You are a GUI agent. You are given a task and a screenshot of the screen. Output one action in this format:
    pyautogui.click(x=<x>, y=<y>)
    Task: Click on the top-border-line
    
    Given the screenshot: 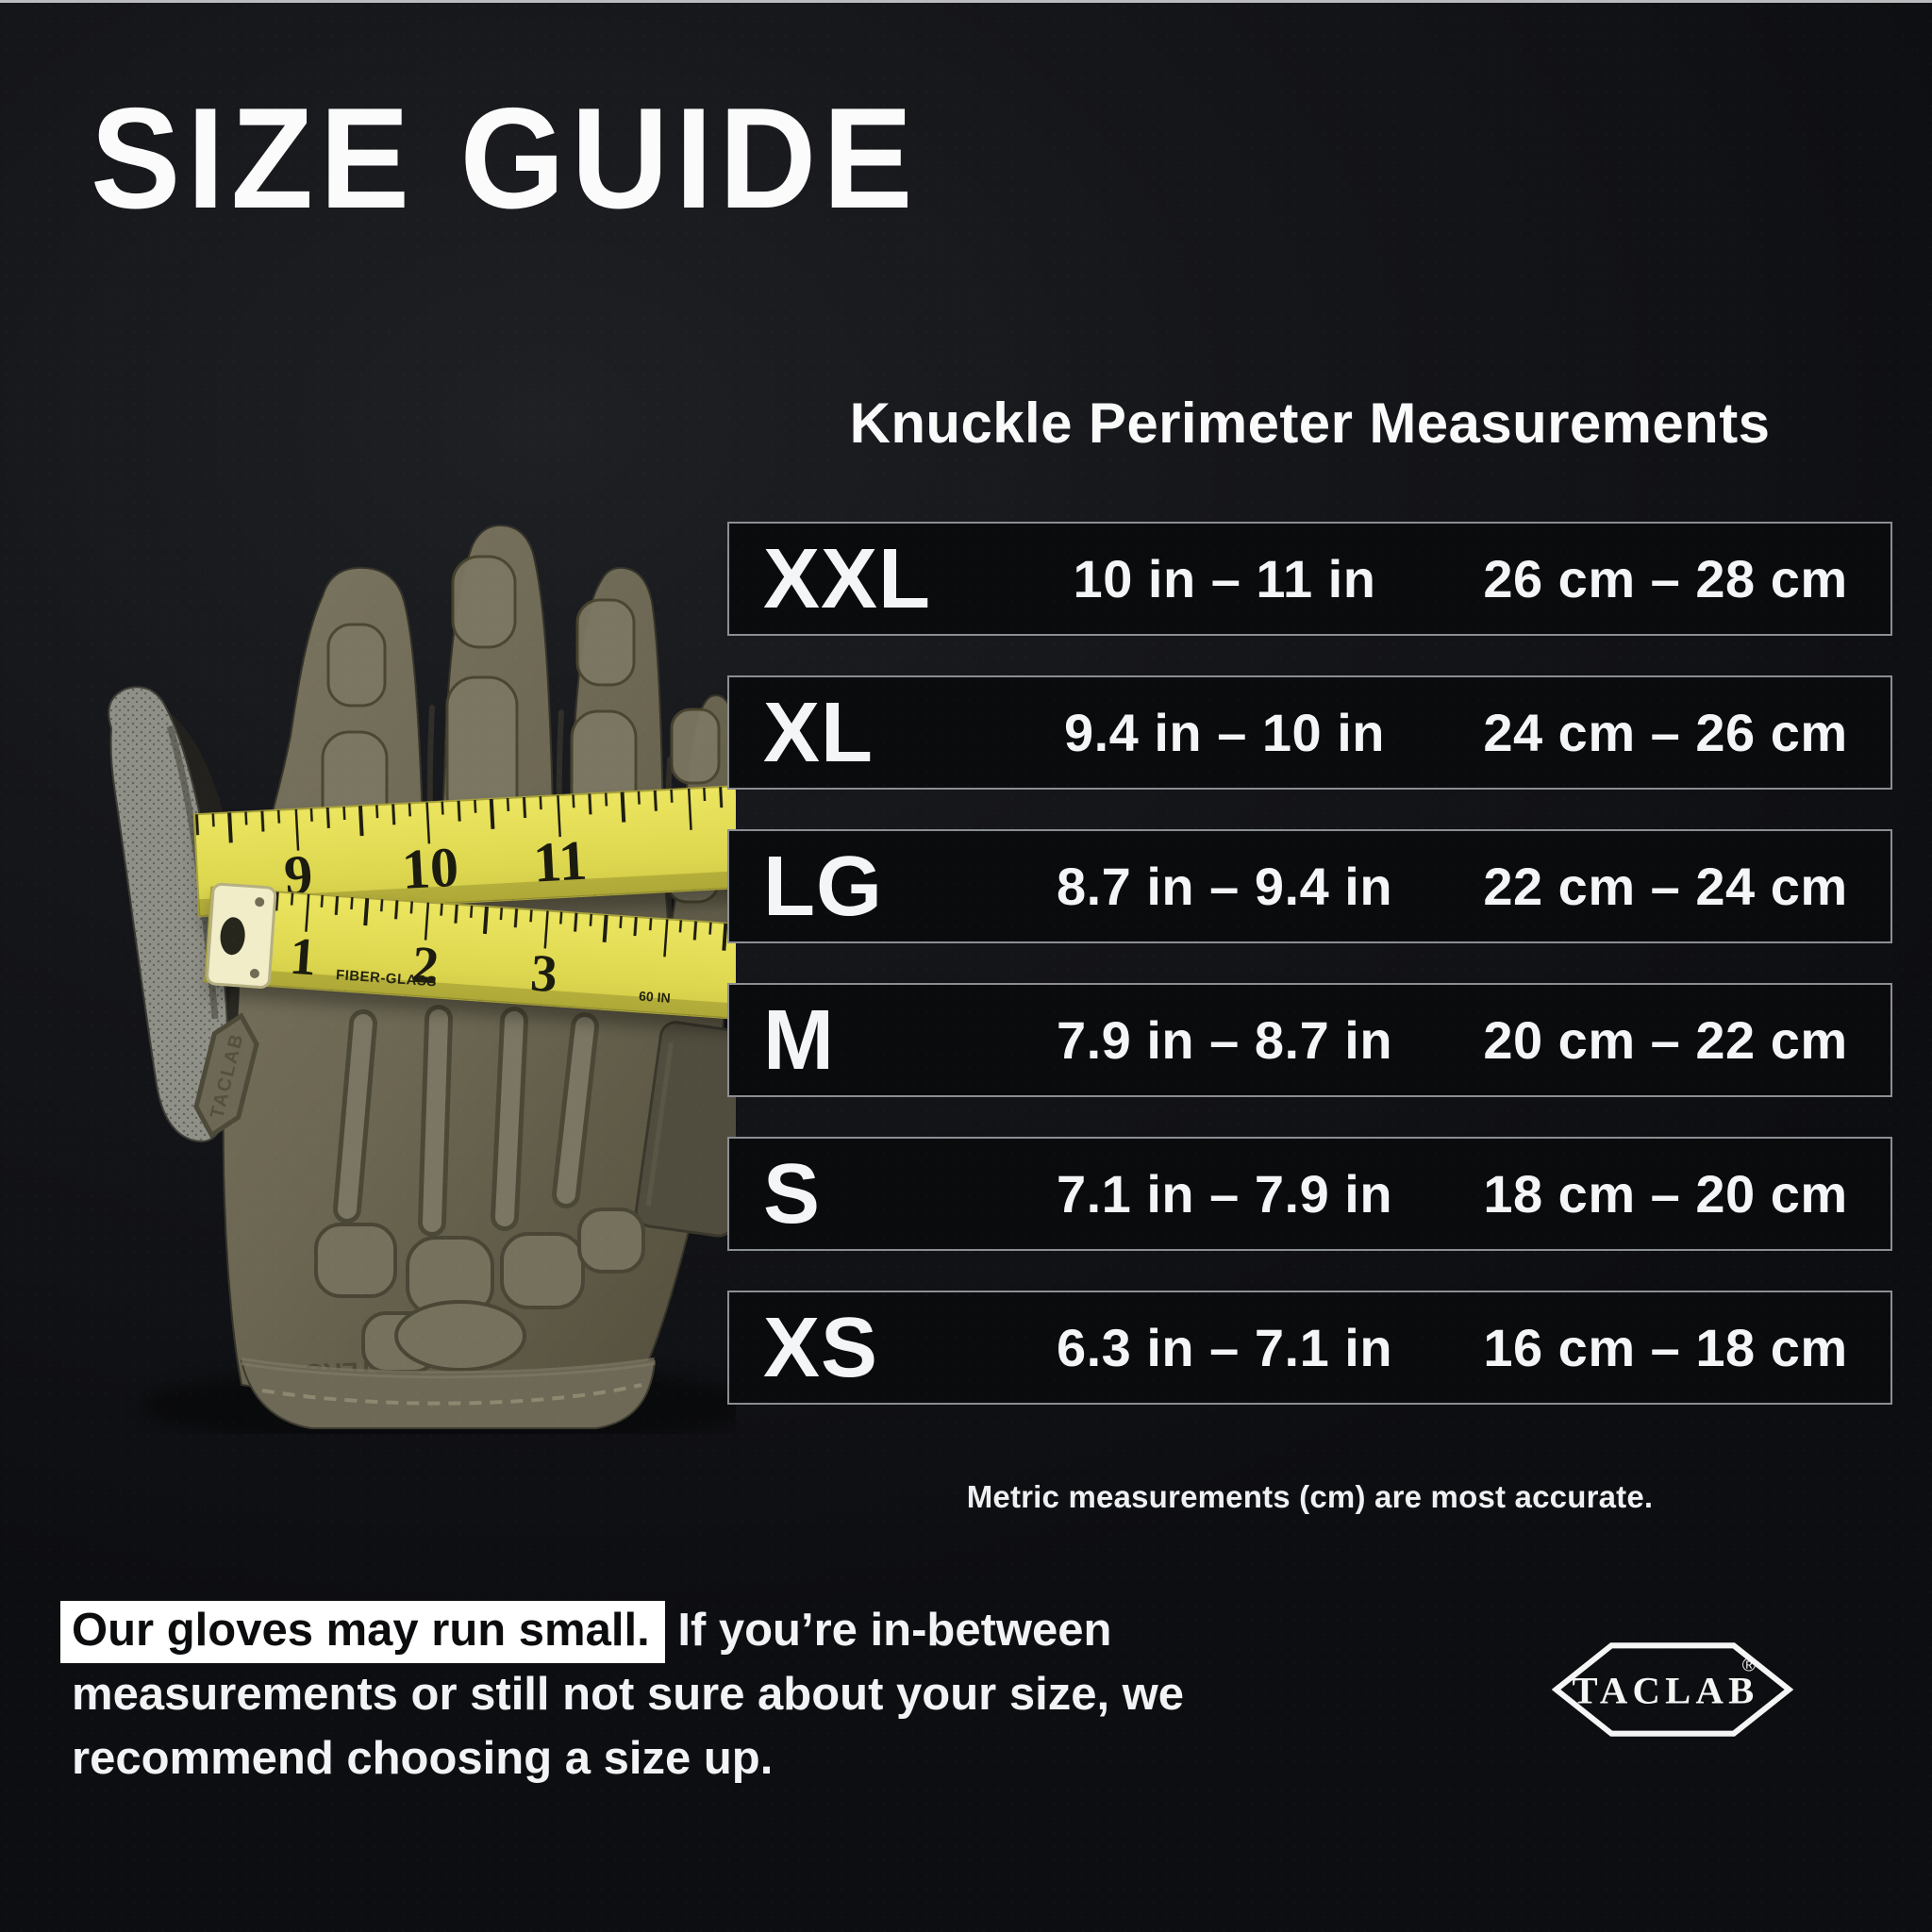 What is the action you would take?
    pyautogui.click(x=966, y=1)
    